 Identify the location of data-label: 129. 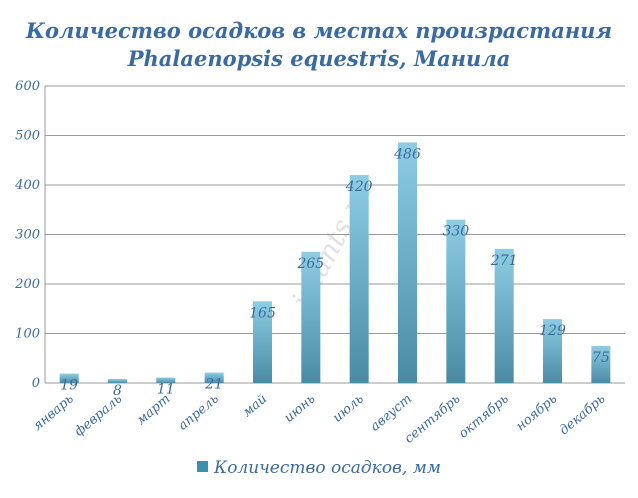
(552, 331).